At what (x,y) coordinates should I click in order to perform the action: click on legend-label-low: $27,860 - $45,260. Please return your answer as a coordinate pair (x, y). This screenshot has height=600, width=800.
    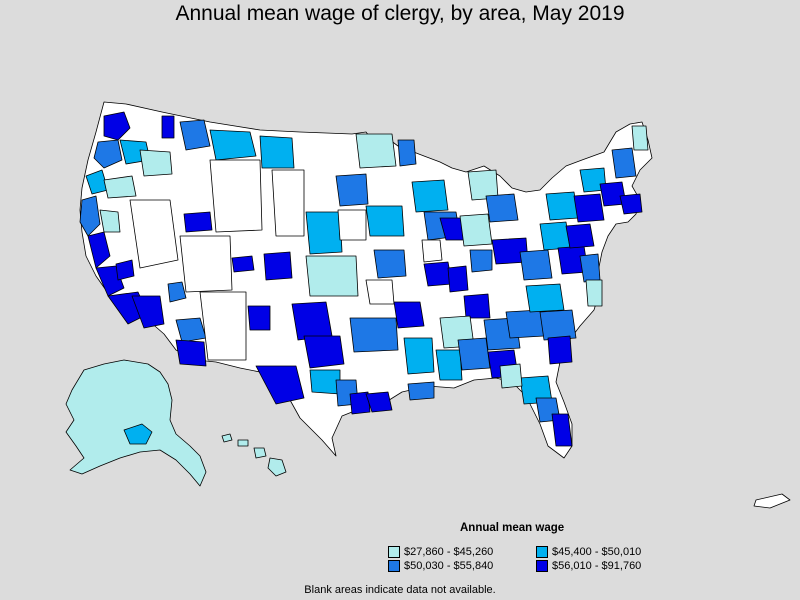
    Looking at the image, I should click on (449, 552).